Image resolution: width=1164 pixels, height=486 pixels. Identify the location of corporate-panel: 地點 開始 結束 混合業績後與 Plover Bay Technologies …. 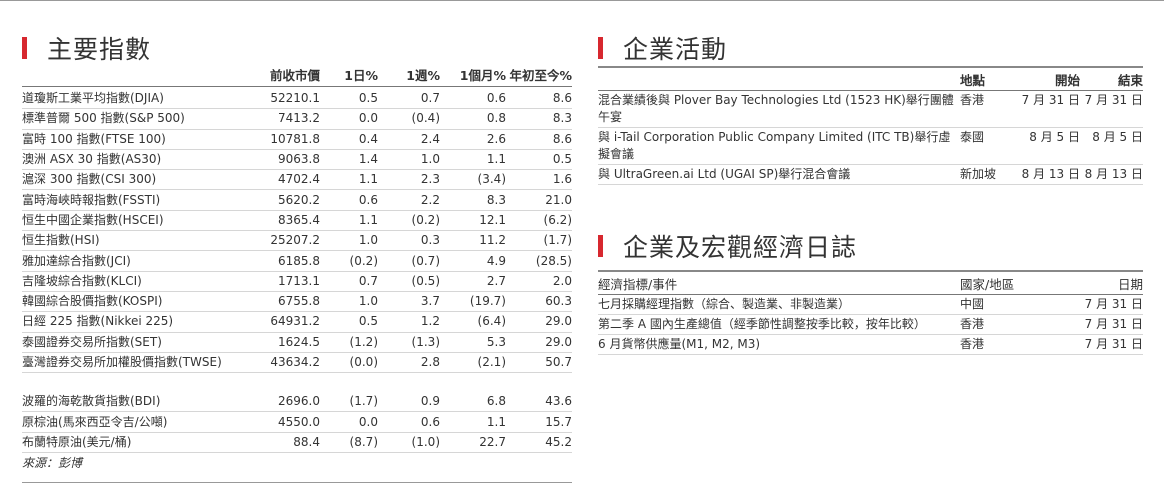
(870, 125).